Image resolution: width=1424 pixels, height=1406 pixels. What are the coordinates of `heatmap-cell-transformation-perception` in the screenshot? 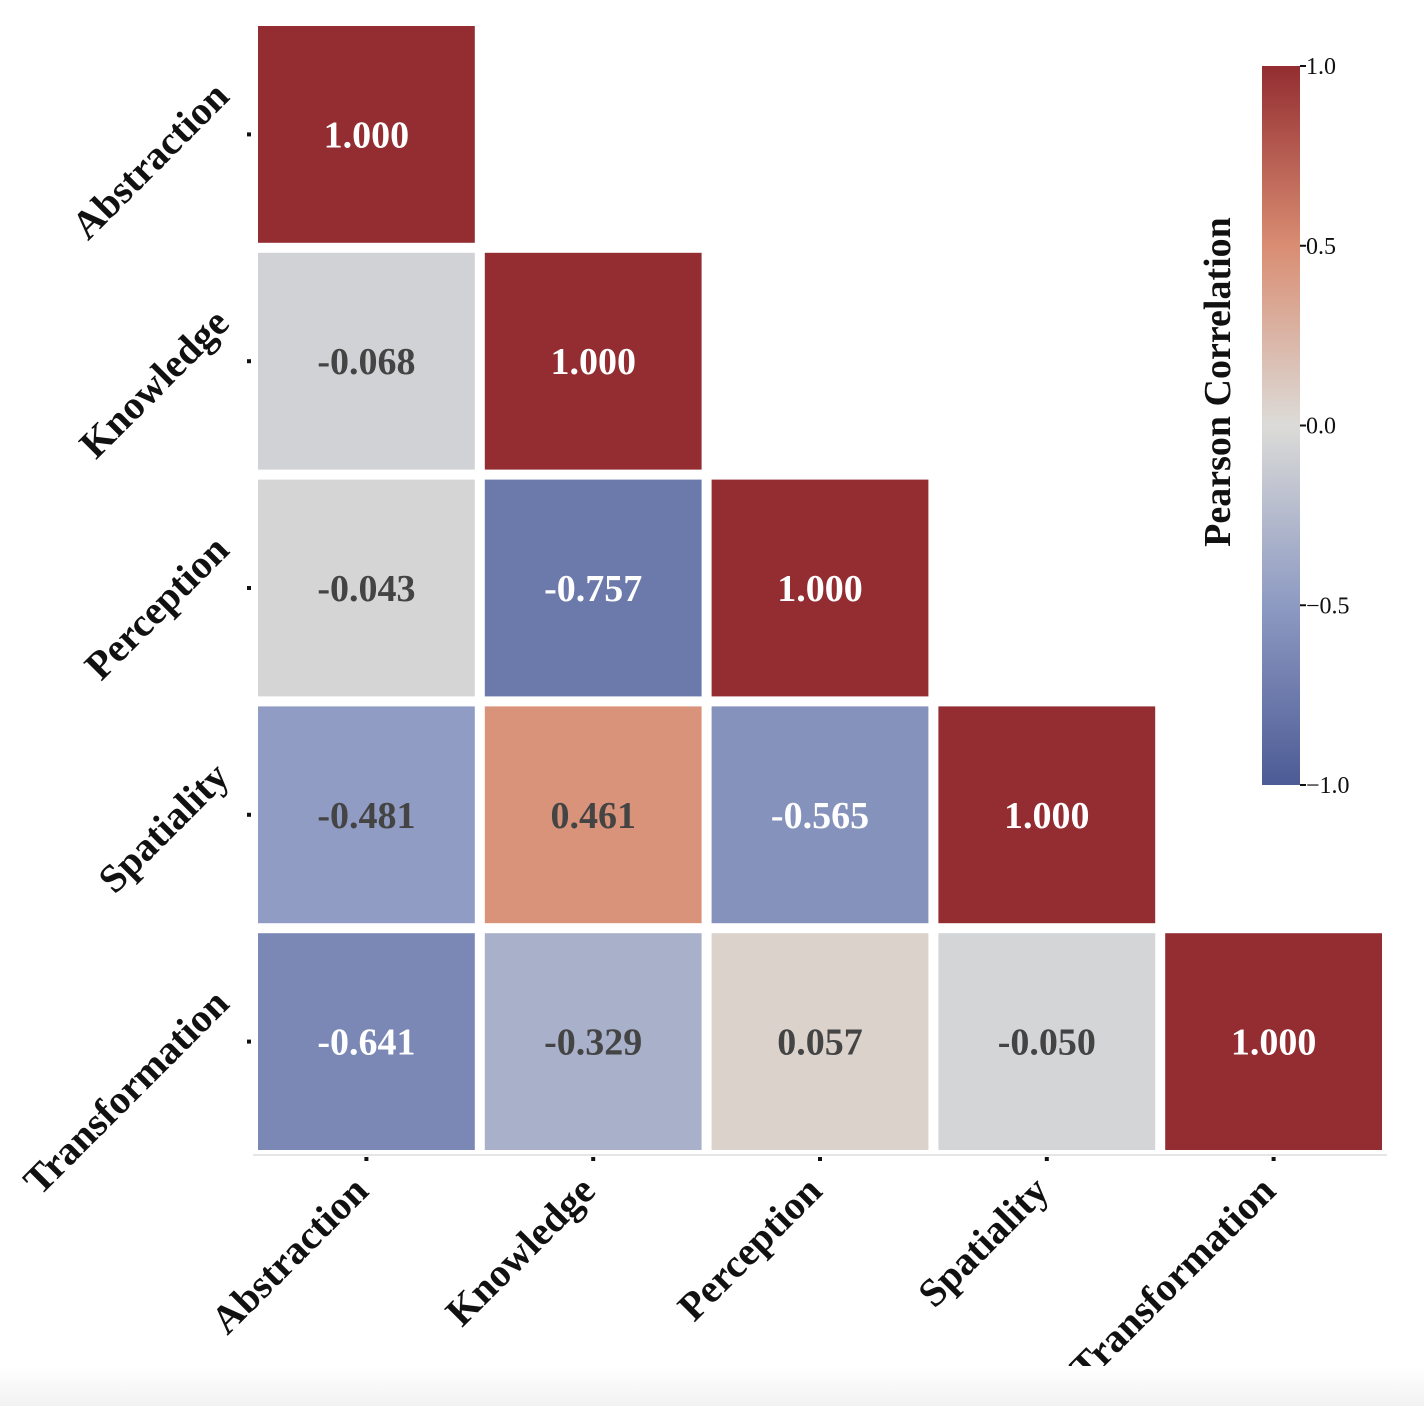 It's located at (820, 1041).